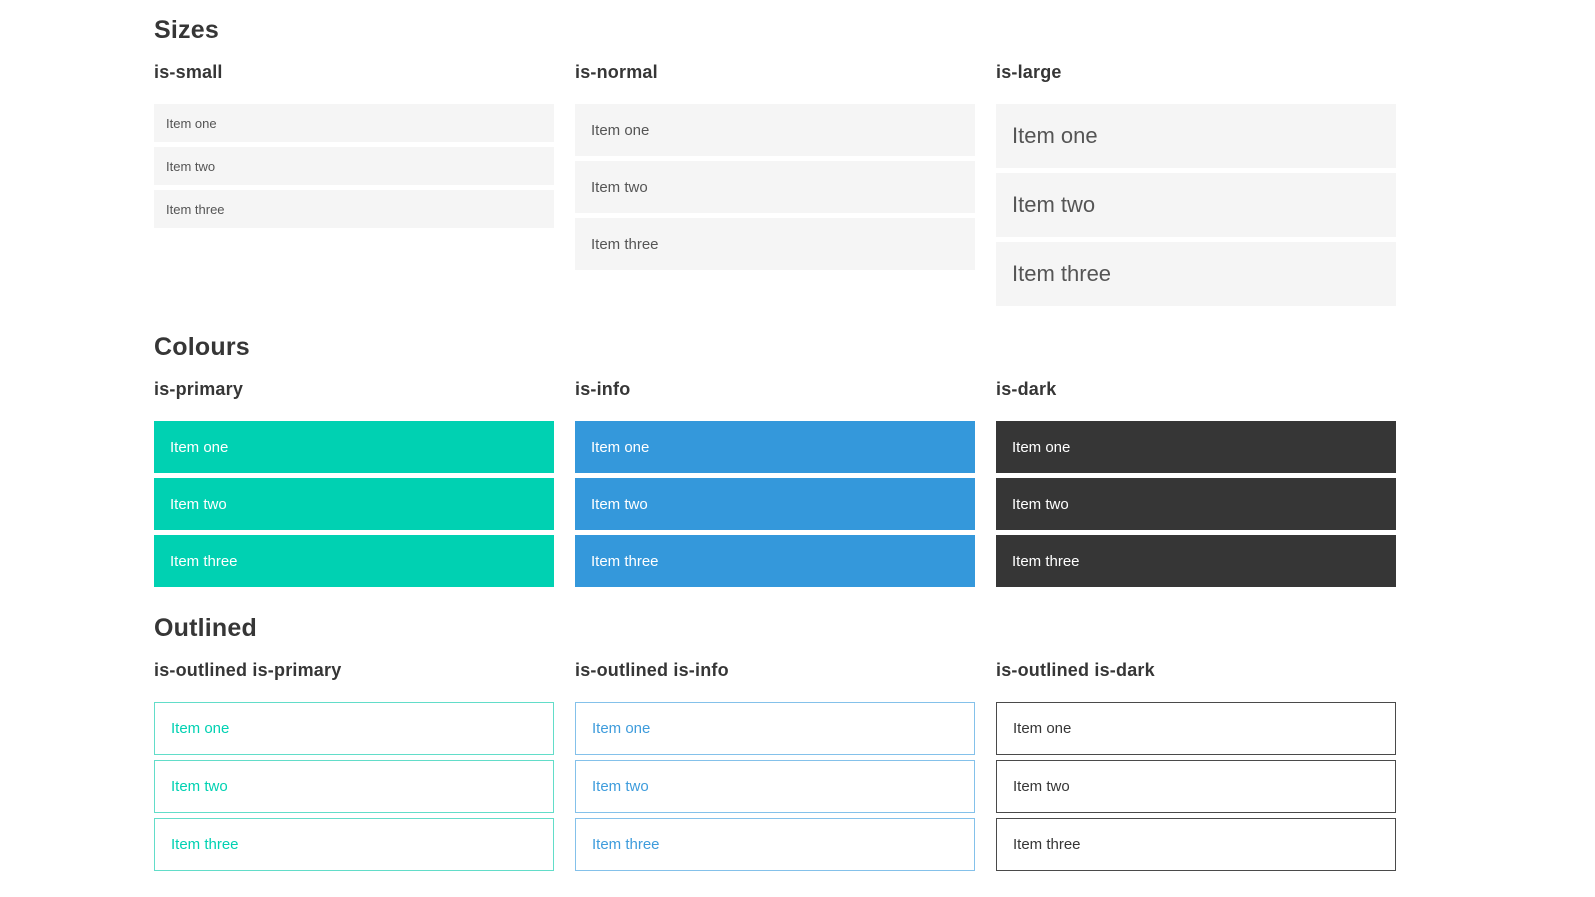 This screenshot has width=1595, height=897. What do you see at coordinates (248, 670) in the screenshot?
I see `group-heading: is-outlined is-primary` at bounding box center [248, 670].